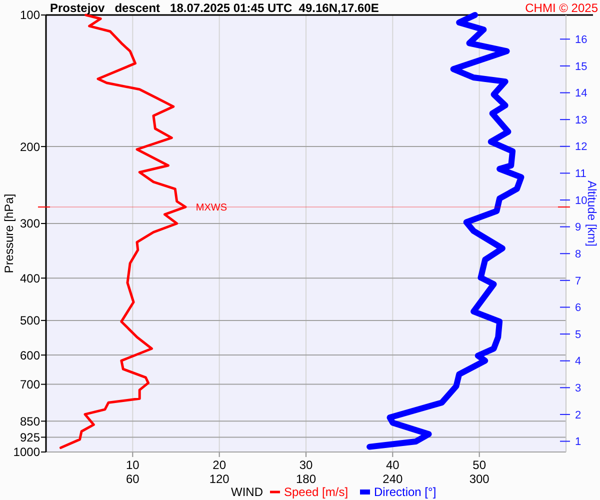  Describe the element at coordinates (26, 452) in the screenshot. I see `y-tick-label: 1000` at that location.